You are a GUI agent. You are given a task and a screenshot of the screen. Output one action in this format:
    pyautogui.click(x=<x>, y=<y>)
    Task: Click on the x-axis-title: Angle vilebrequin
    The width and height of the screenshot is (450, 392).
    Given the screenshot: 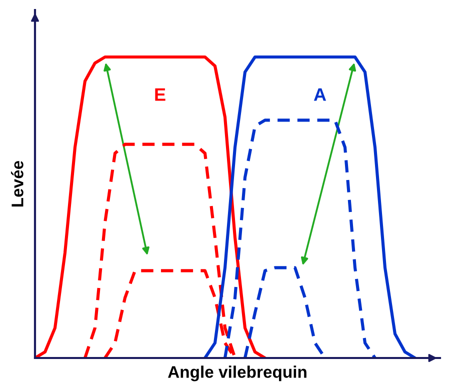 What is the action you would take?
    pyautogui.click(x=237, y=374)
    